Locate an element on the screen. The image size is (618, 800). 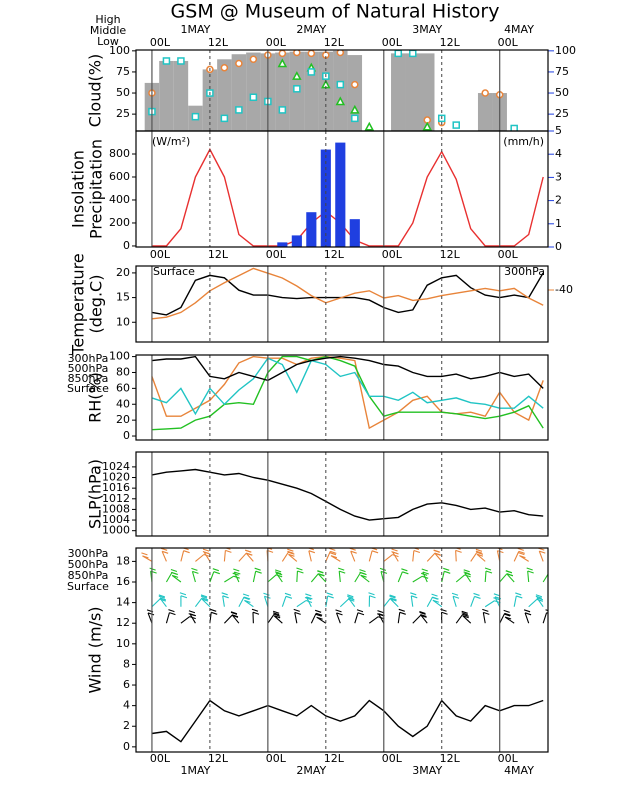
y-axis-title: Precipitation is located at coordinates (96, 189).